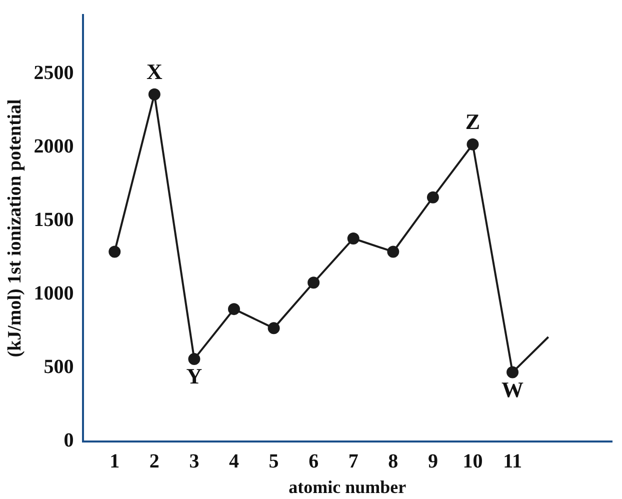 This screenshot has height=499, width=622. What do you see at coordinates (433, 461) in the screenshot?
I see `x-tick-label: 9` at bounding box center [433, 461].